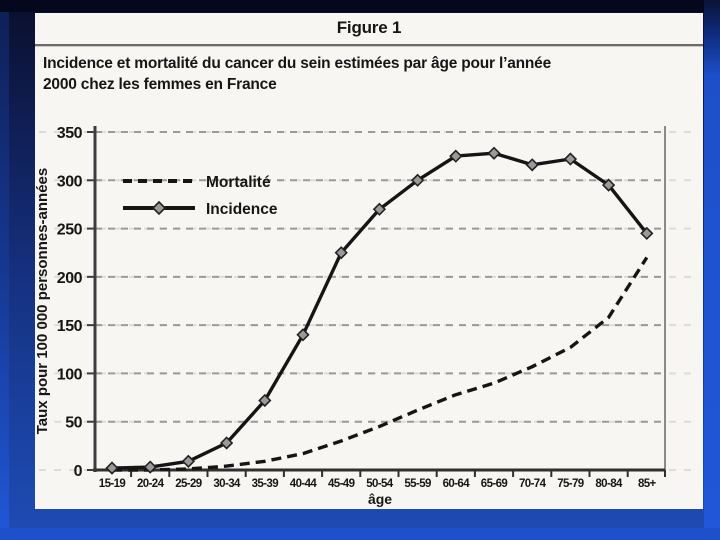 The height and width of the screenshot is (540, 720). What do you see at coordinates (494, 484) in the screenshot?
I see `x-tick-label: 65-69` at bounding box center [494, 484].